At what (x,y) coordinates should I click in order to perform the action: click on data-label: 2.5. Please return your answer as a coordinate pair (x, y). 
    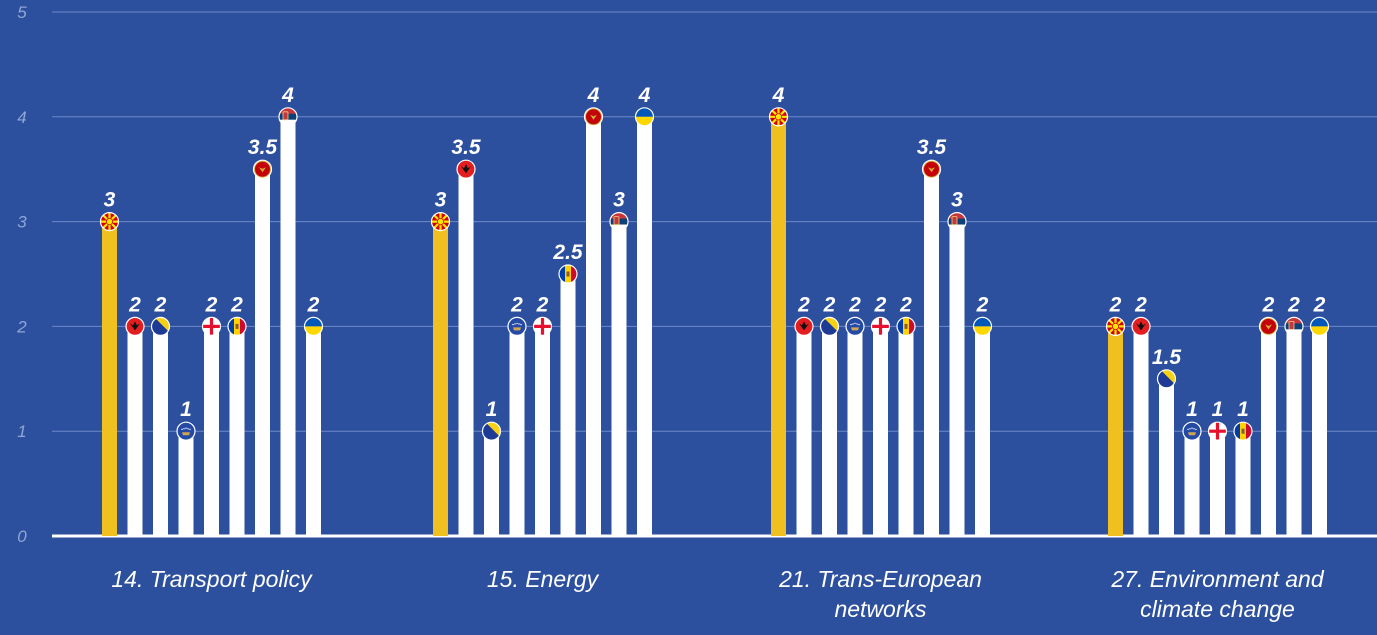
    Looking at the image, I should click on (567, 252).